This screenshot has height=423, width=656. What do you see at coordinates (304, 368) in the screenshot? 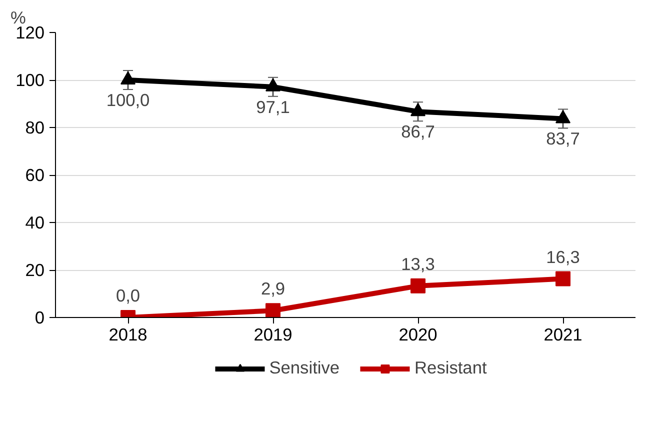
I see `legend-label: Sensitive` at bounding box center [304, 368].